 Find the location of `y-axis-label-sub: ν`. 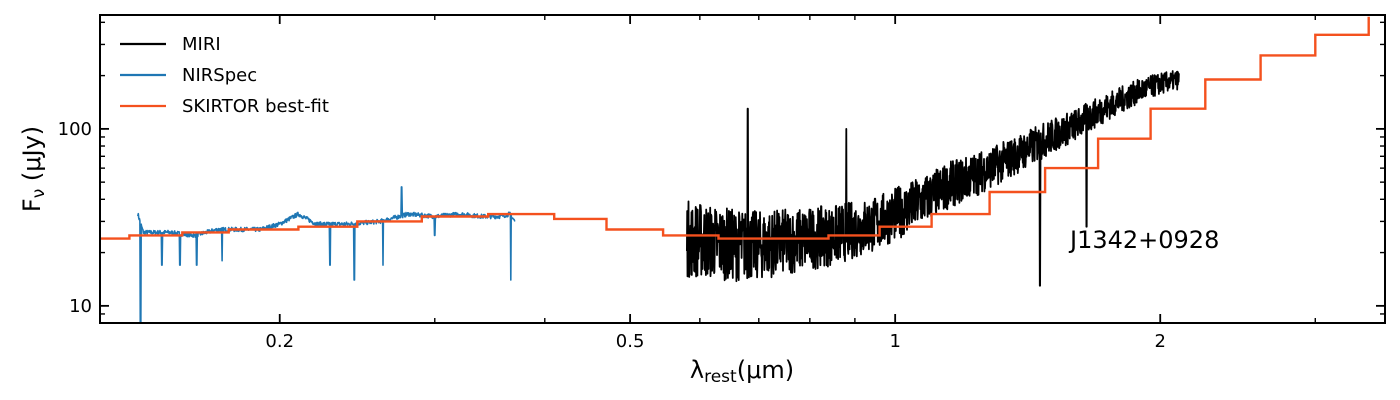

y-axis-label-sub: ν is located at coordinates (39, 194).